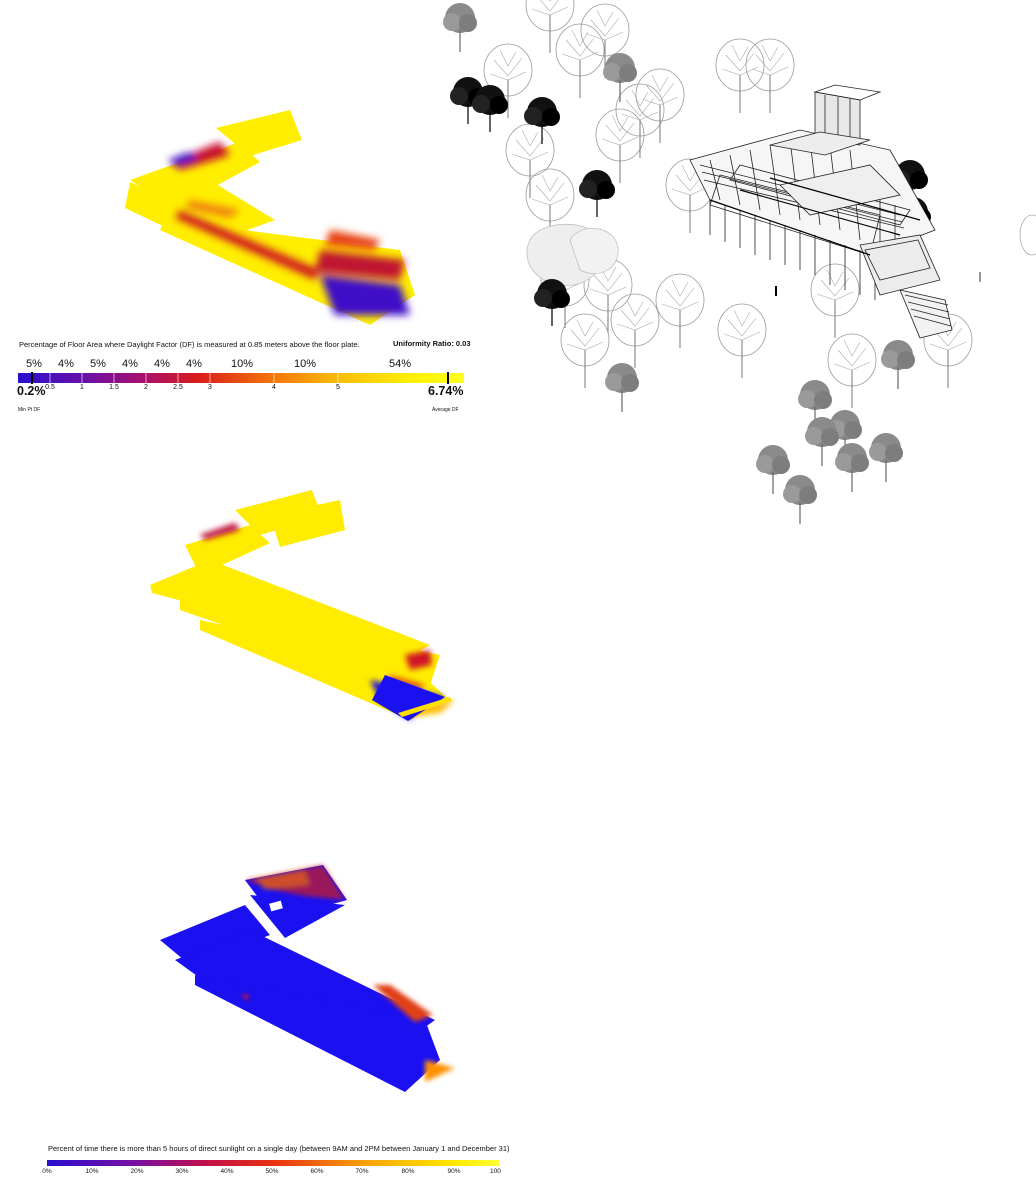  Describe the element at coordinates (47, 1171) in the screenshot. I see `sunlight-scale-tick: 0%` at that location.